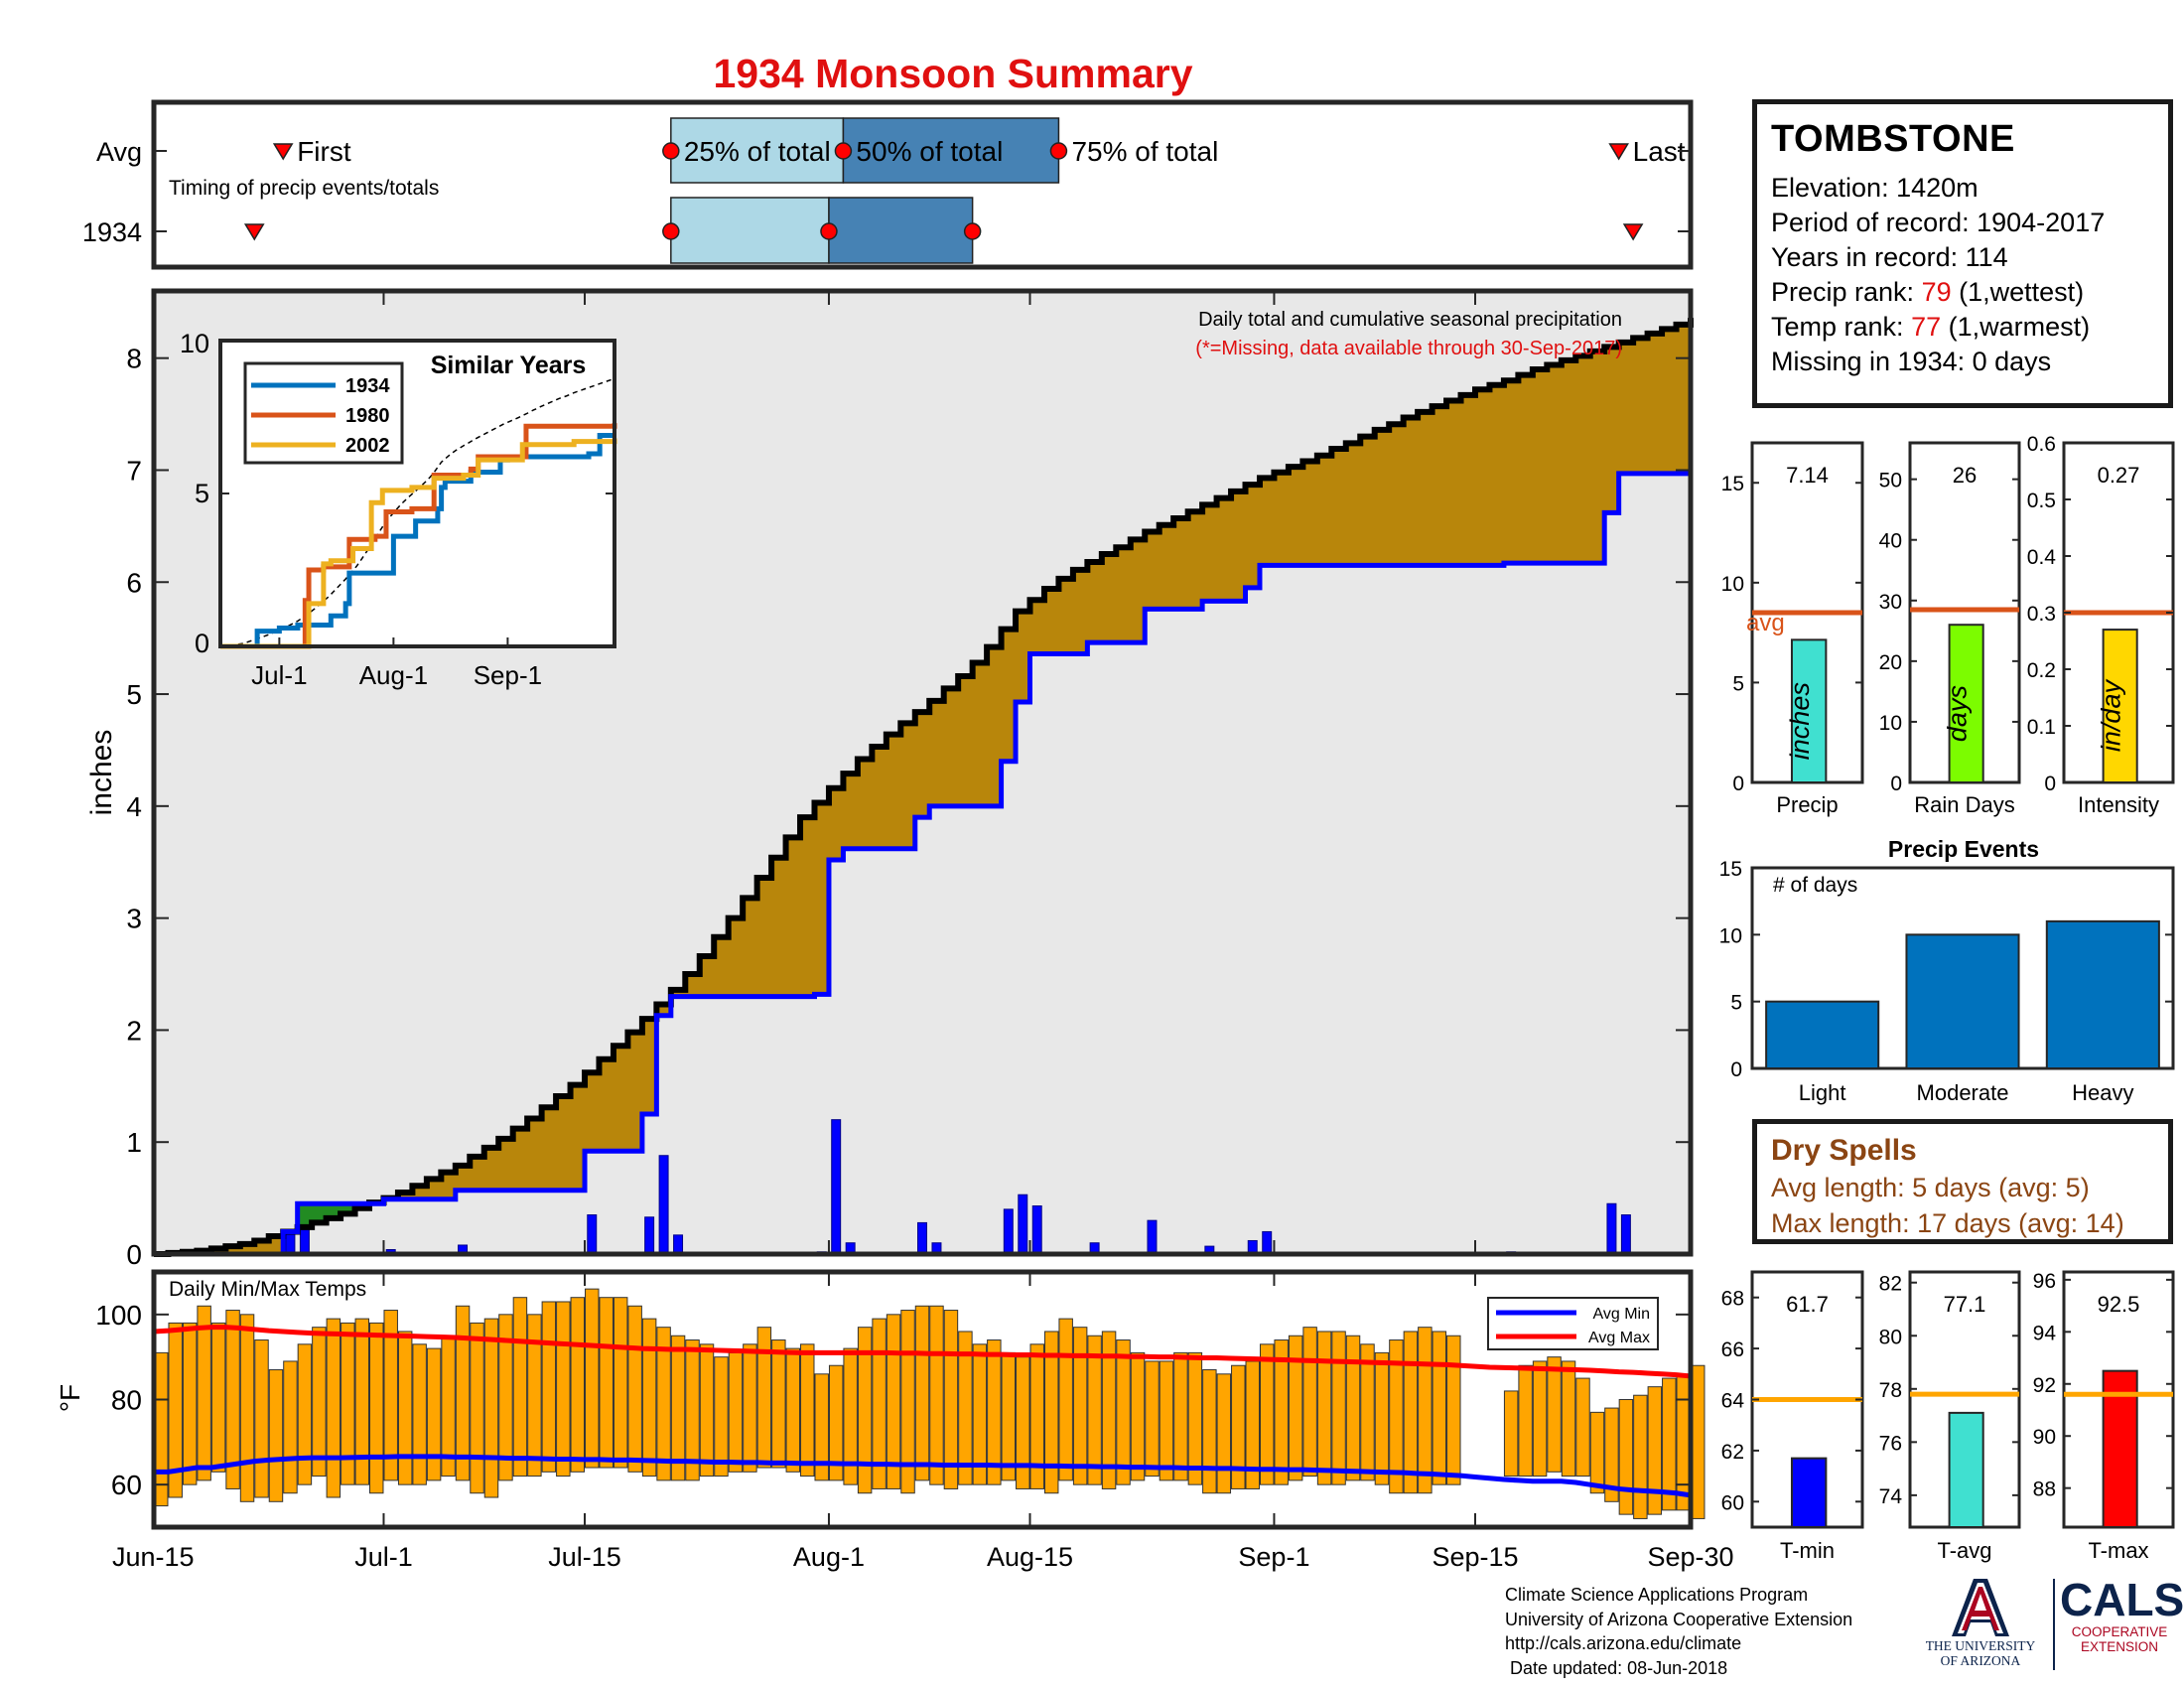 This screenshot has width=2184, height=1688. I want to click on precip-ylabel: inches, so click(101, 773).